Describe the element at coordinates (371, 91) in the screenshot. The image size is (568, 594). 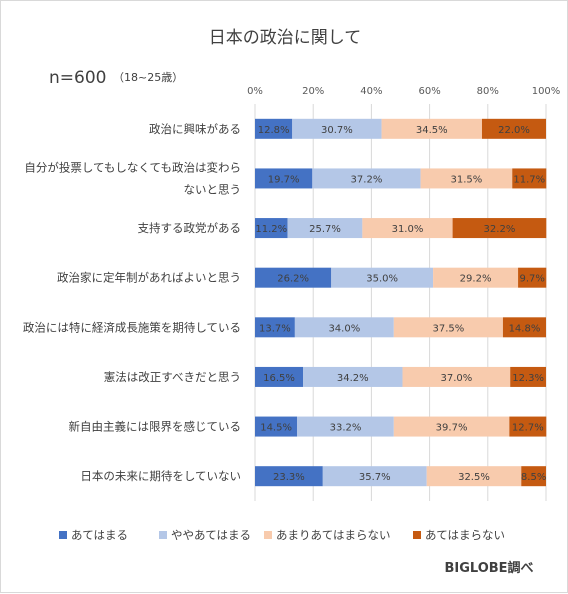
I see `x-tick-label: 40%` at that location.